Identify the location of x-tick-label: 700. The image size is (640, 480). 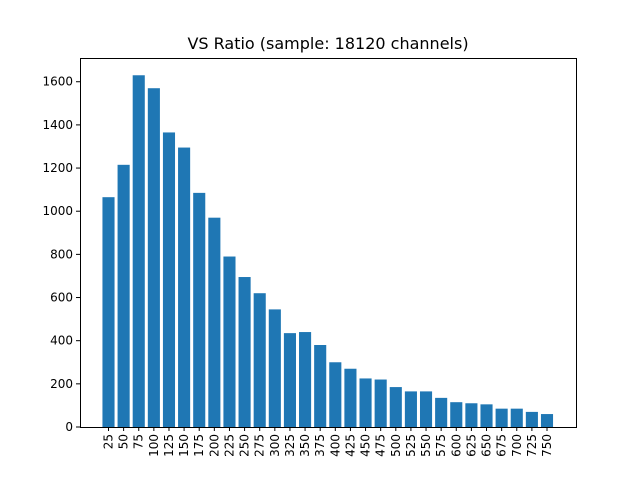
(517, 445).